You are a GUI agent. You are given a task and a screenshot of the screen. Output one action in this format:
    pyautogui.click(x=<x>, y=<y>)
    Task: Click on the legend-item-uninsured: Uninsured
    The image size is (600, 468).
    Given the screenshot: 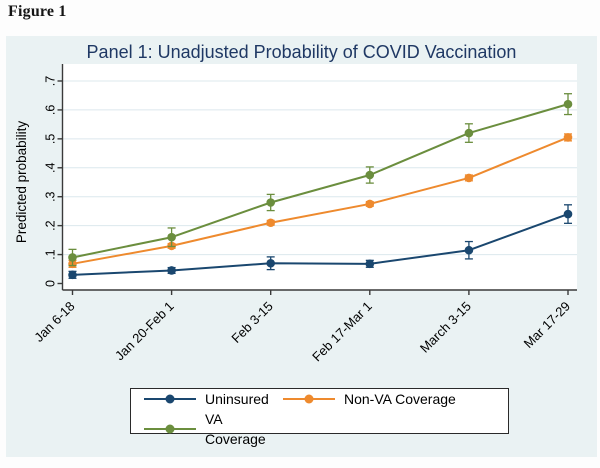 What is the action you would take?
    pyautogui.click(x=213, y=399)
    